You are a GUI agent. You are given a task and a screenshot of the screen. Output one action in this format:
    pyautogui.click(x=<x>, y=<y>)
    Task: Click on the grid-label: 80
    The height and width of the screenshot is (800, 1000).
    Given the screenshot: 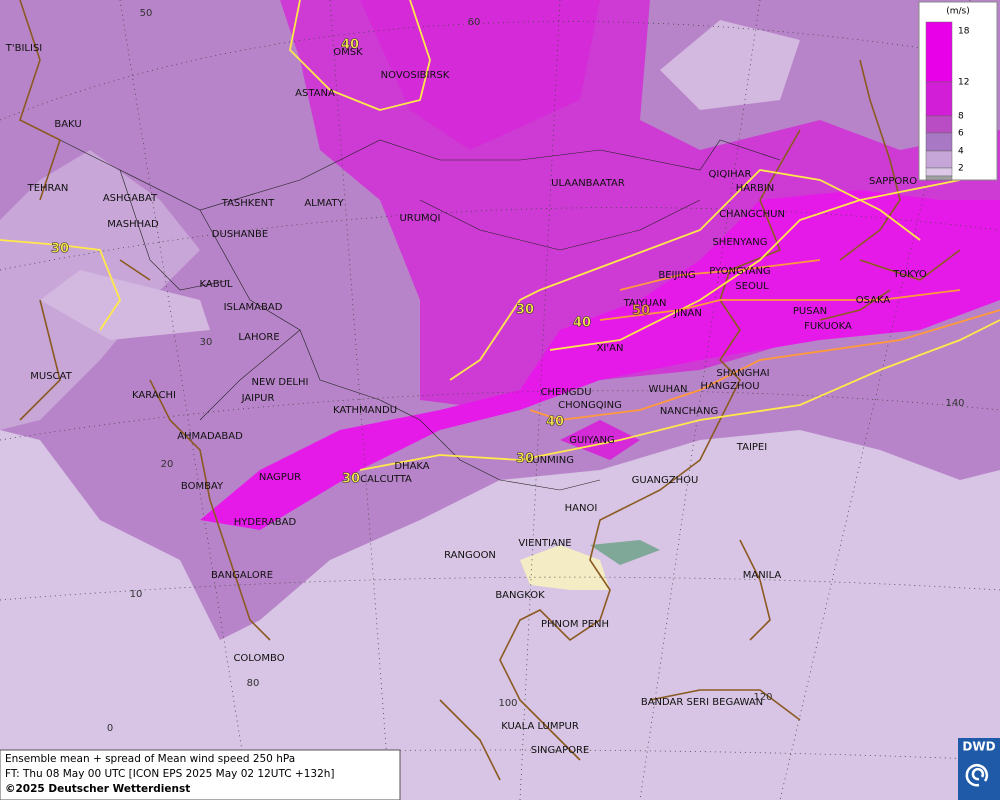 What is the action you would take?
    pyautogui.click(x=253, y=683)
    